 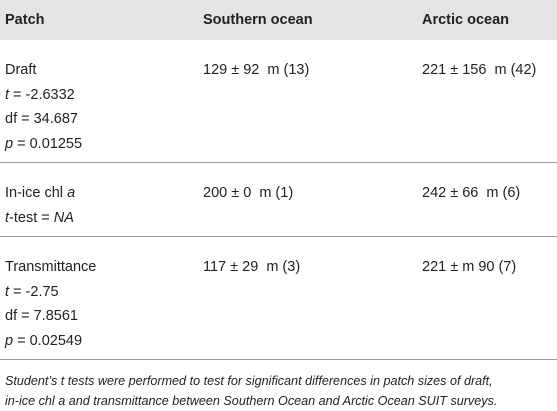 I want to click on text-segment: df = 34.687, so click(x=41, y=119).